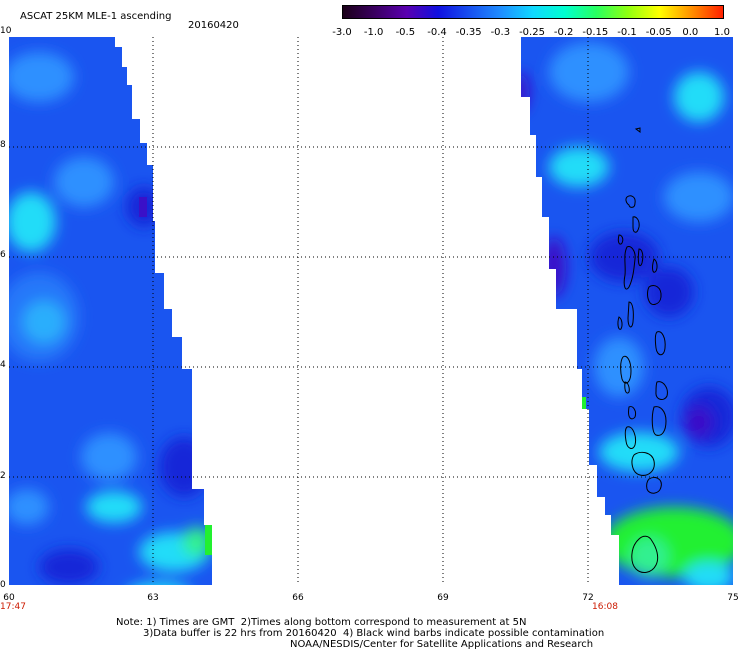  I want to click on colorbar-label: 1.0, so click(722, 32).